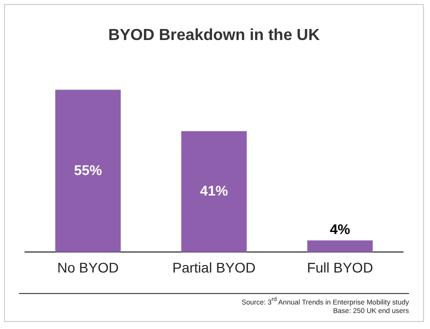 The width and height of the screenshot is (430, 329). Describe the element at coordinates (214, 267) in the screenshot. I see `x-tick-label: Partial BYOD` at that location.